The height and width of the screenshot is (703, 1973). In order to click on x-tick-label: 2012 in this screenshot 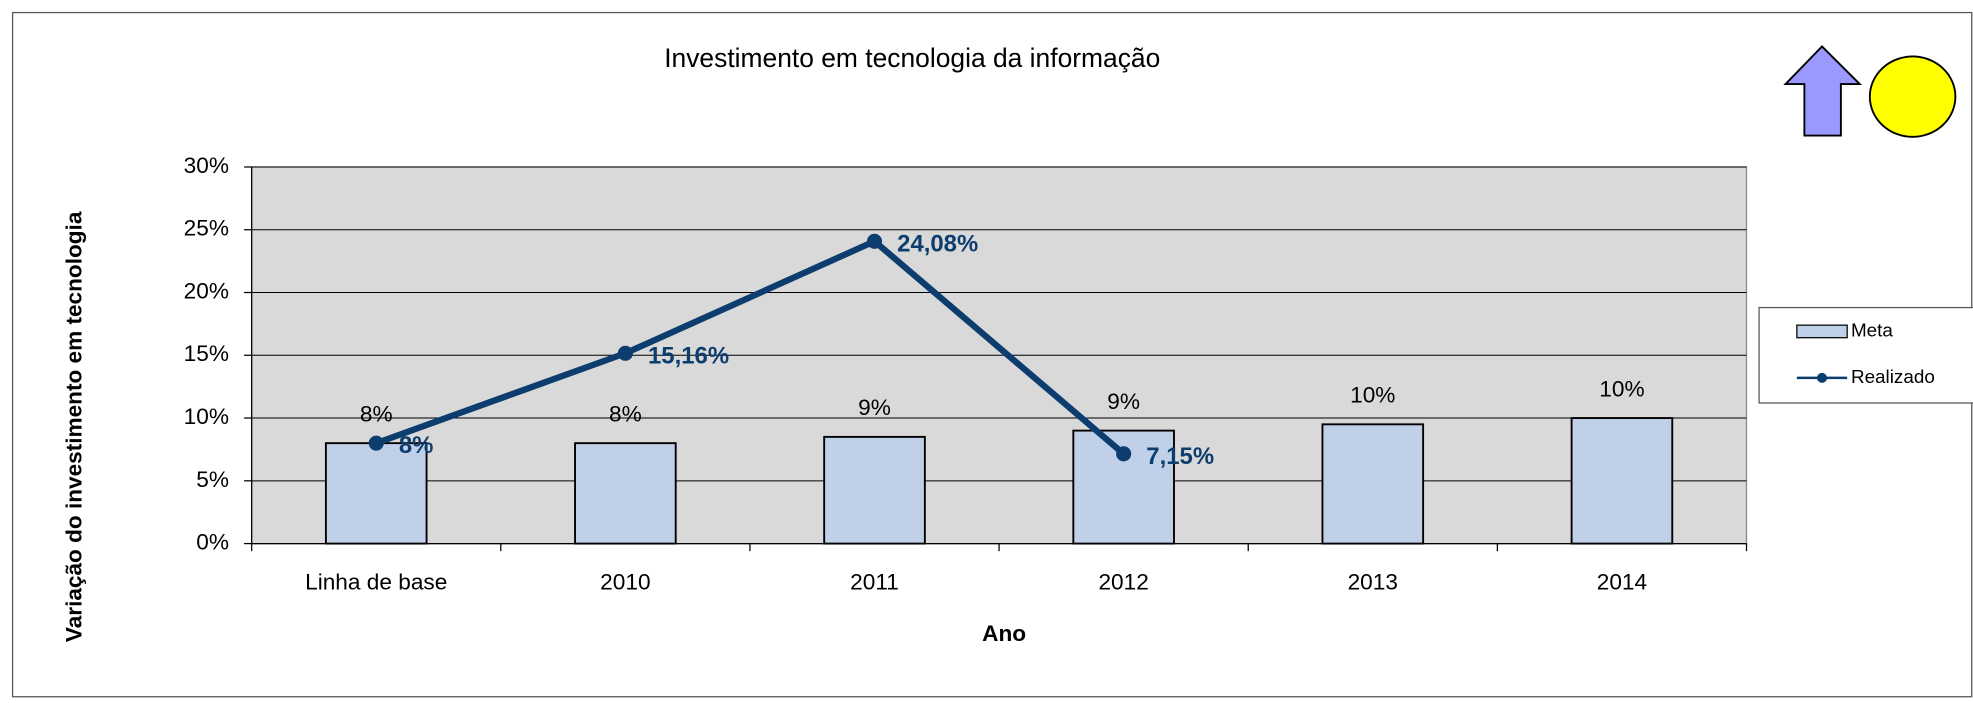, I will do `click(1123, 582)`.